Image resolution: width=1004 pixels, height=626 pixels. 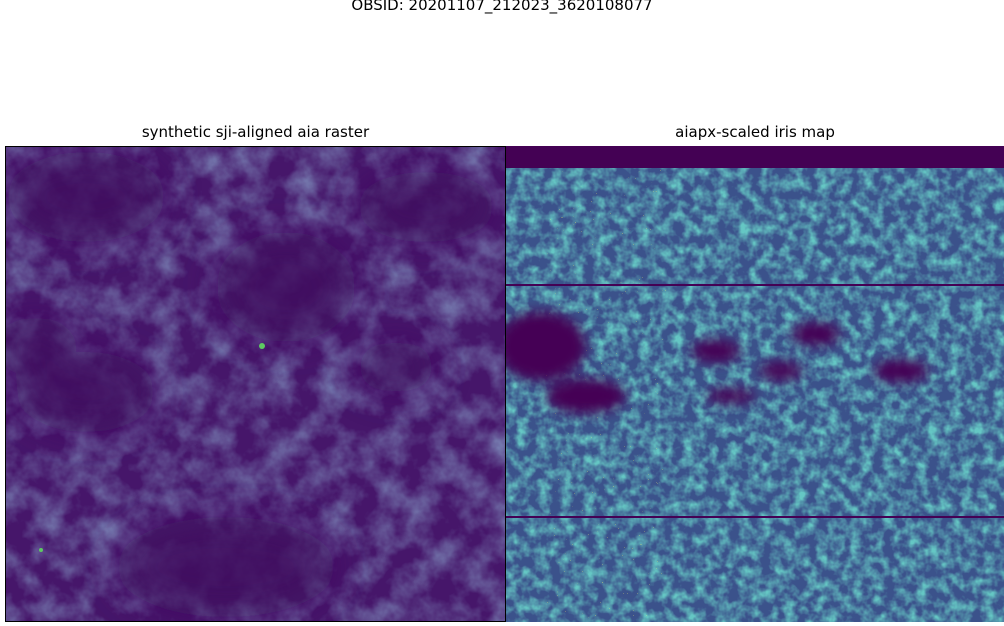 What do you see at coordinates (255, 132) in the screenshot?
I see `left-panel-title: synthetic sji-aligned aia raster` at bounding box center [255, 132].